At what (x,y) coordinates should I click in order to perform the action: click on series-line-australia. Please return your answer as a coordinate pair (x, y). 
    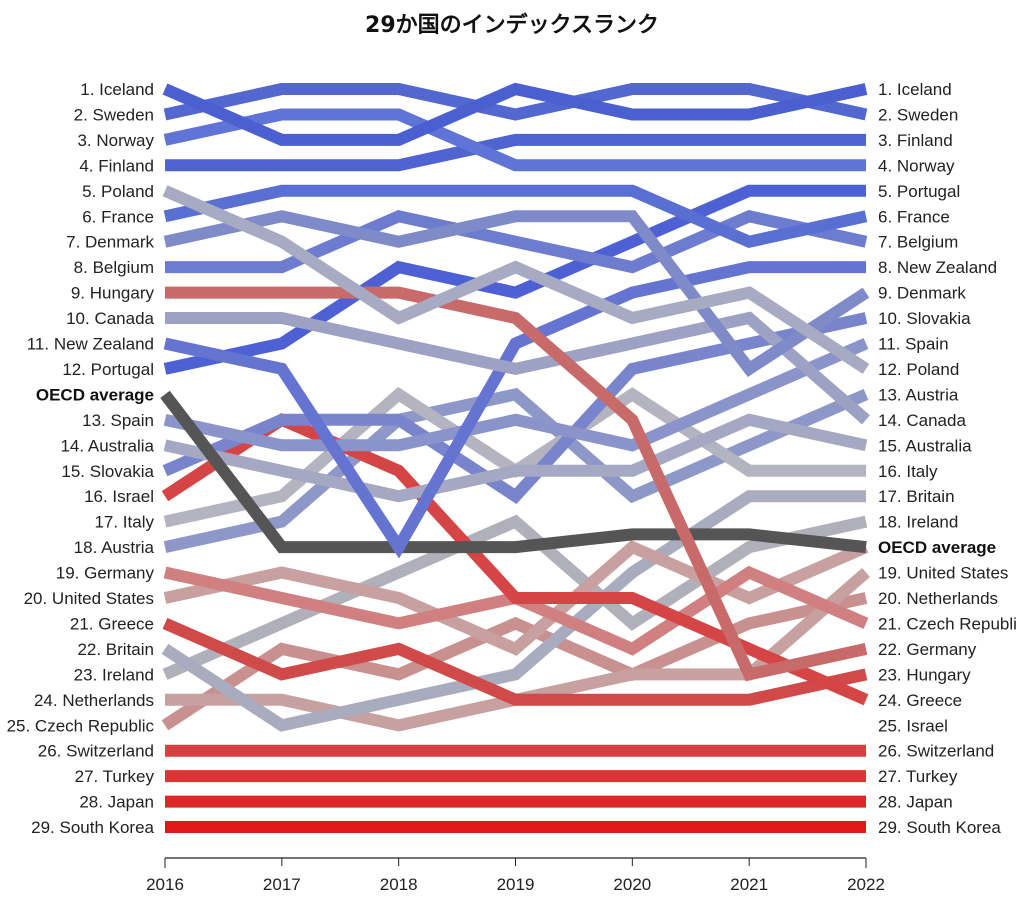
    Looking at the image, I should click on (515, 458).